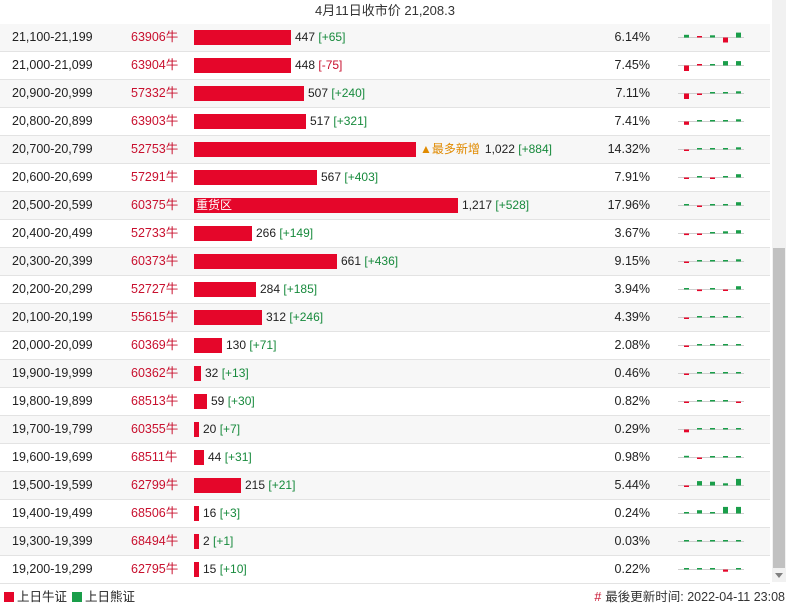 This screenshot has width=791, height=609. Describe the element at coordinates (52, 401) in the screenshot. I see `price-range: 19,800-19,899` at that location.